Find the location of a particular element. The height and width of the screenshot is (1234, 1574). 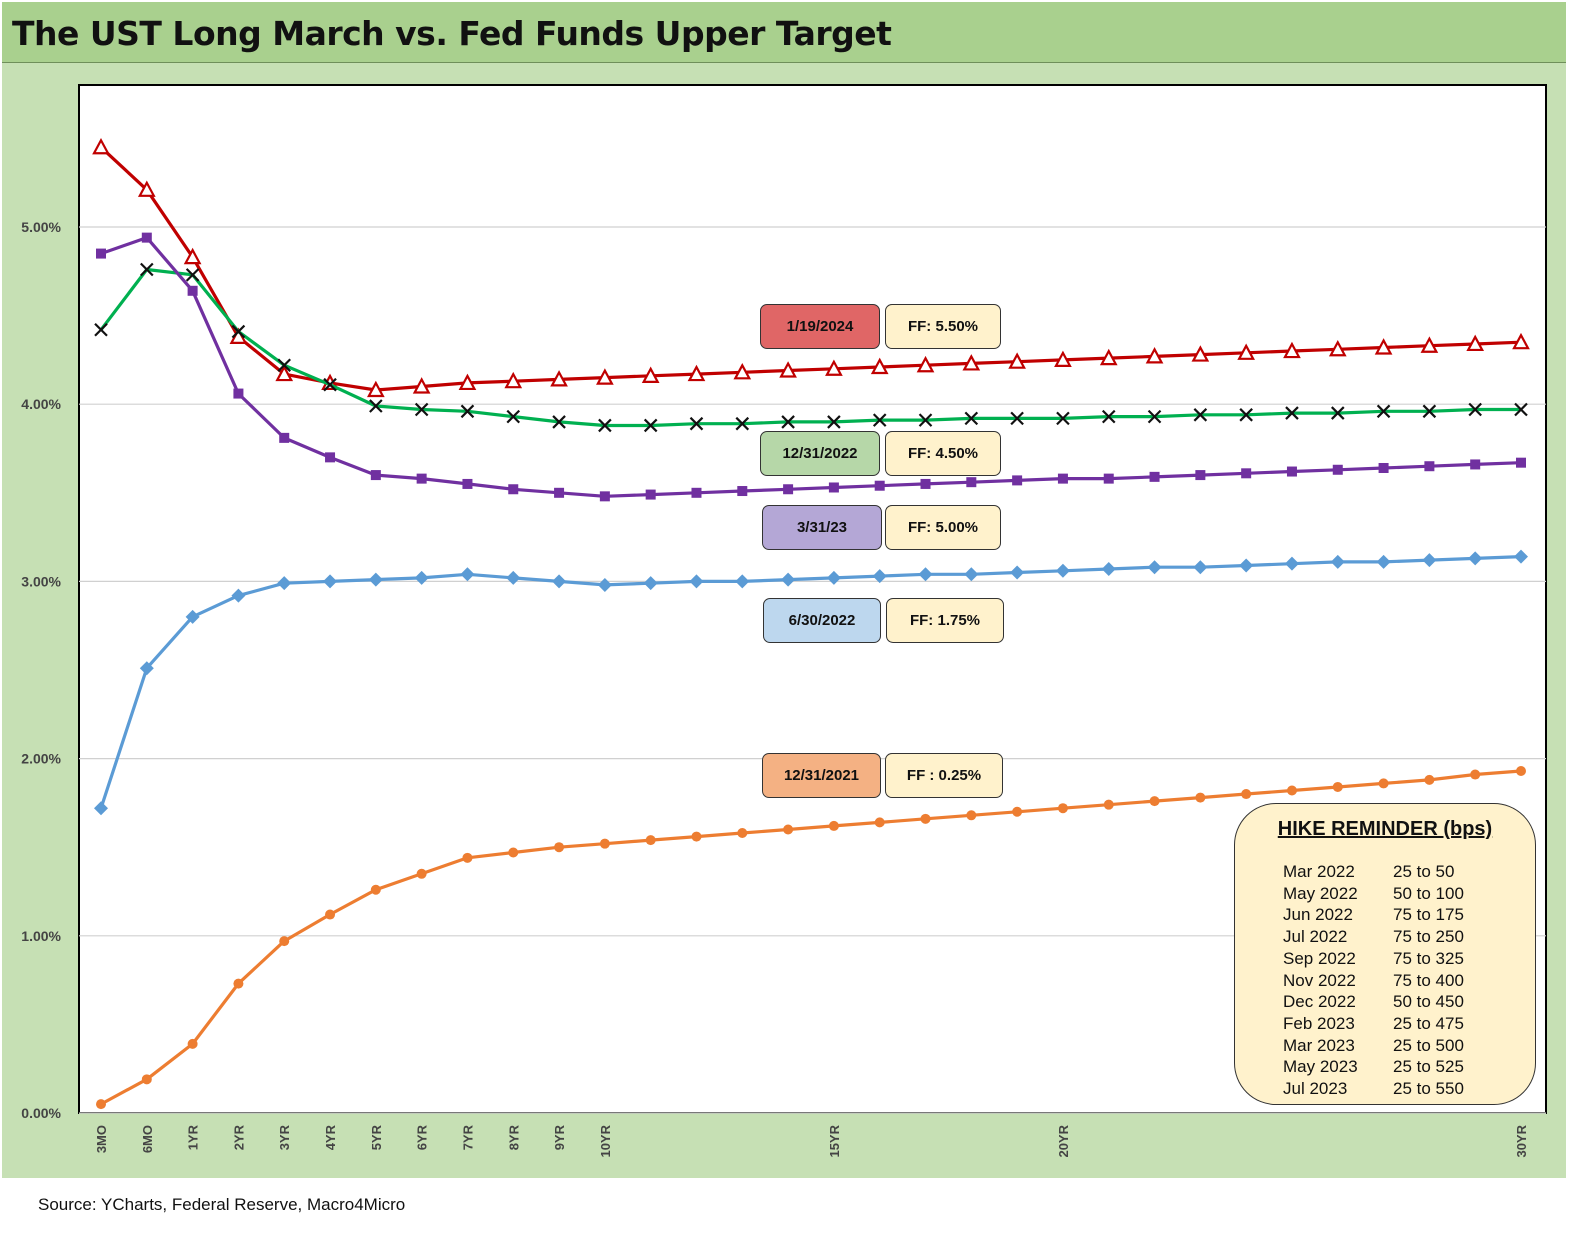

x-tick-label: 20YR is located at coordinates (1063, 1140).